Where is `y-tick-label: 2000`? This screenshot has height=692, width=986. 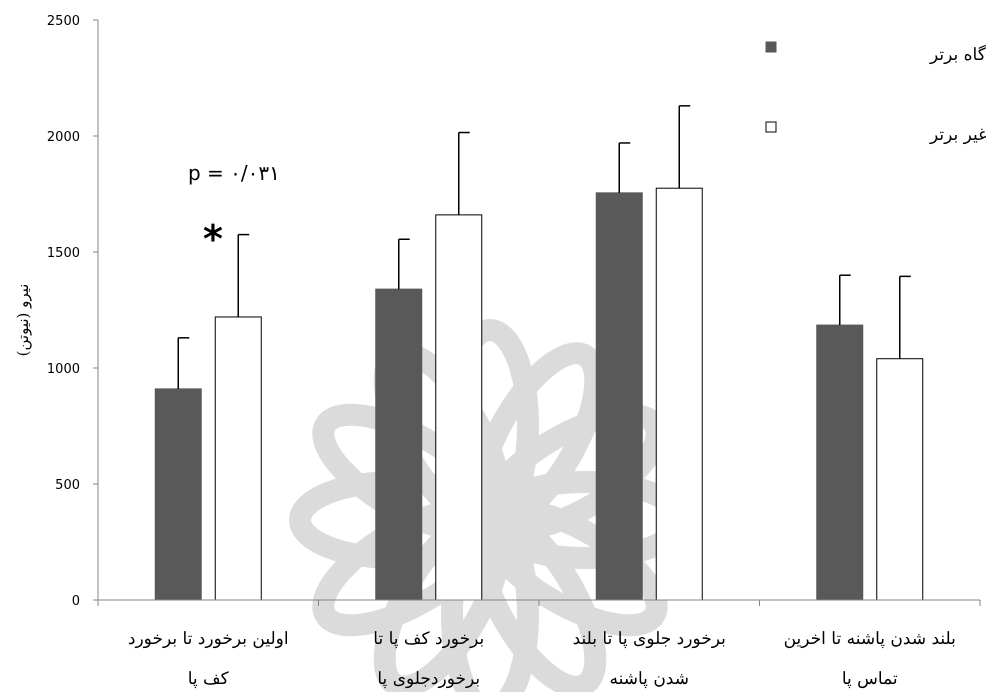 y-tick-label: 2000 is located at coordinates (63, 137).